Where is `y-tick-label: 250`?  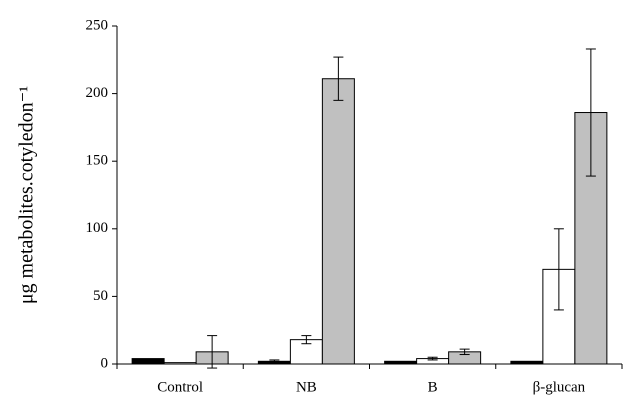 y-tick-label: 250 is located at coordinates (97, 25).